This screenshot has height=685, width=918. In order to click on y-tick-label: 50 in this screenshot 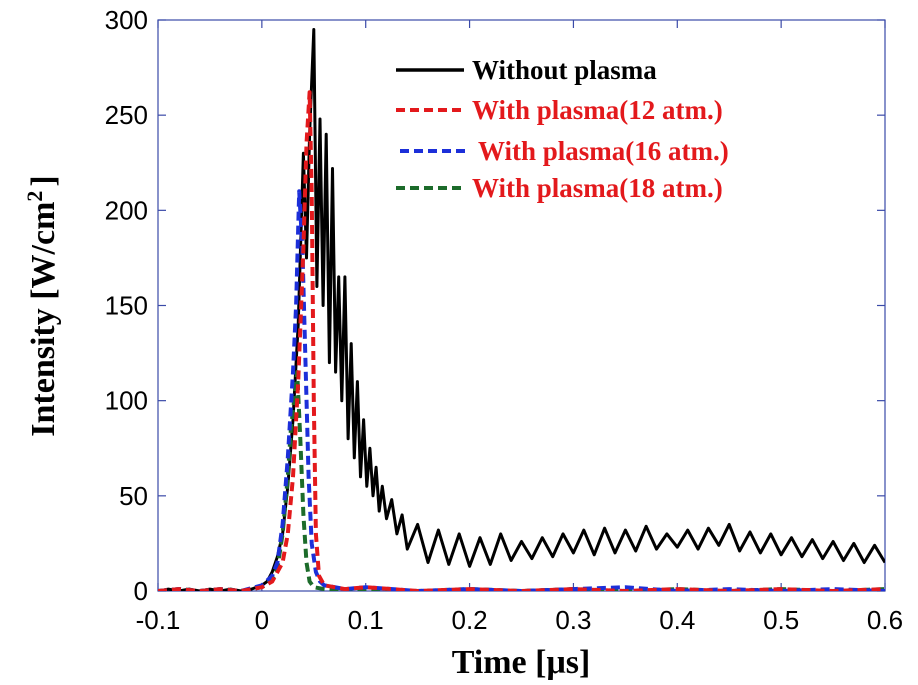, I will do `click(133, 496)`.